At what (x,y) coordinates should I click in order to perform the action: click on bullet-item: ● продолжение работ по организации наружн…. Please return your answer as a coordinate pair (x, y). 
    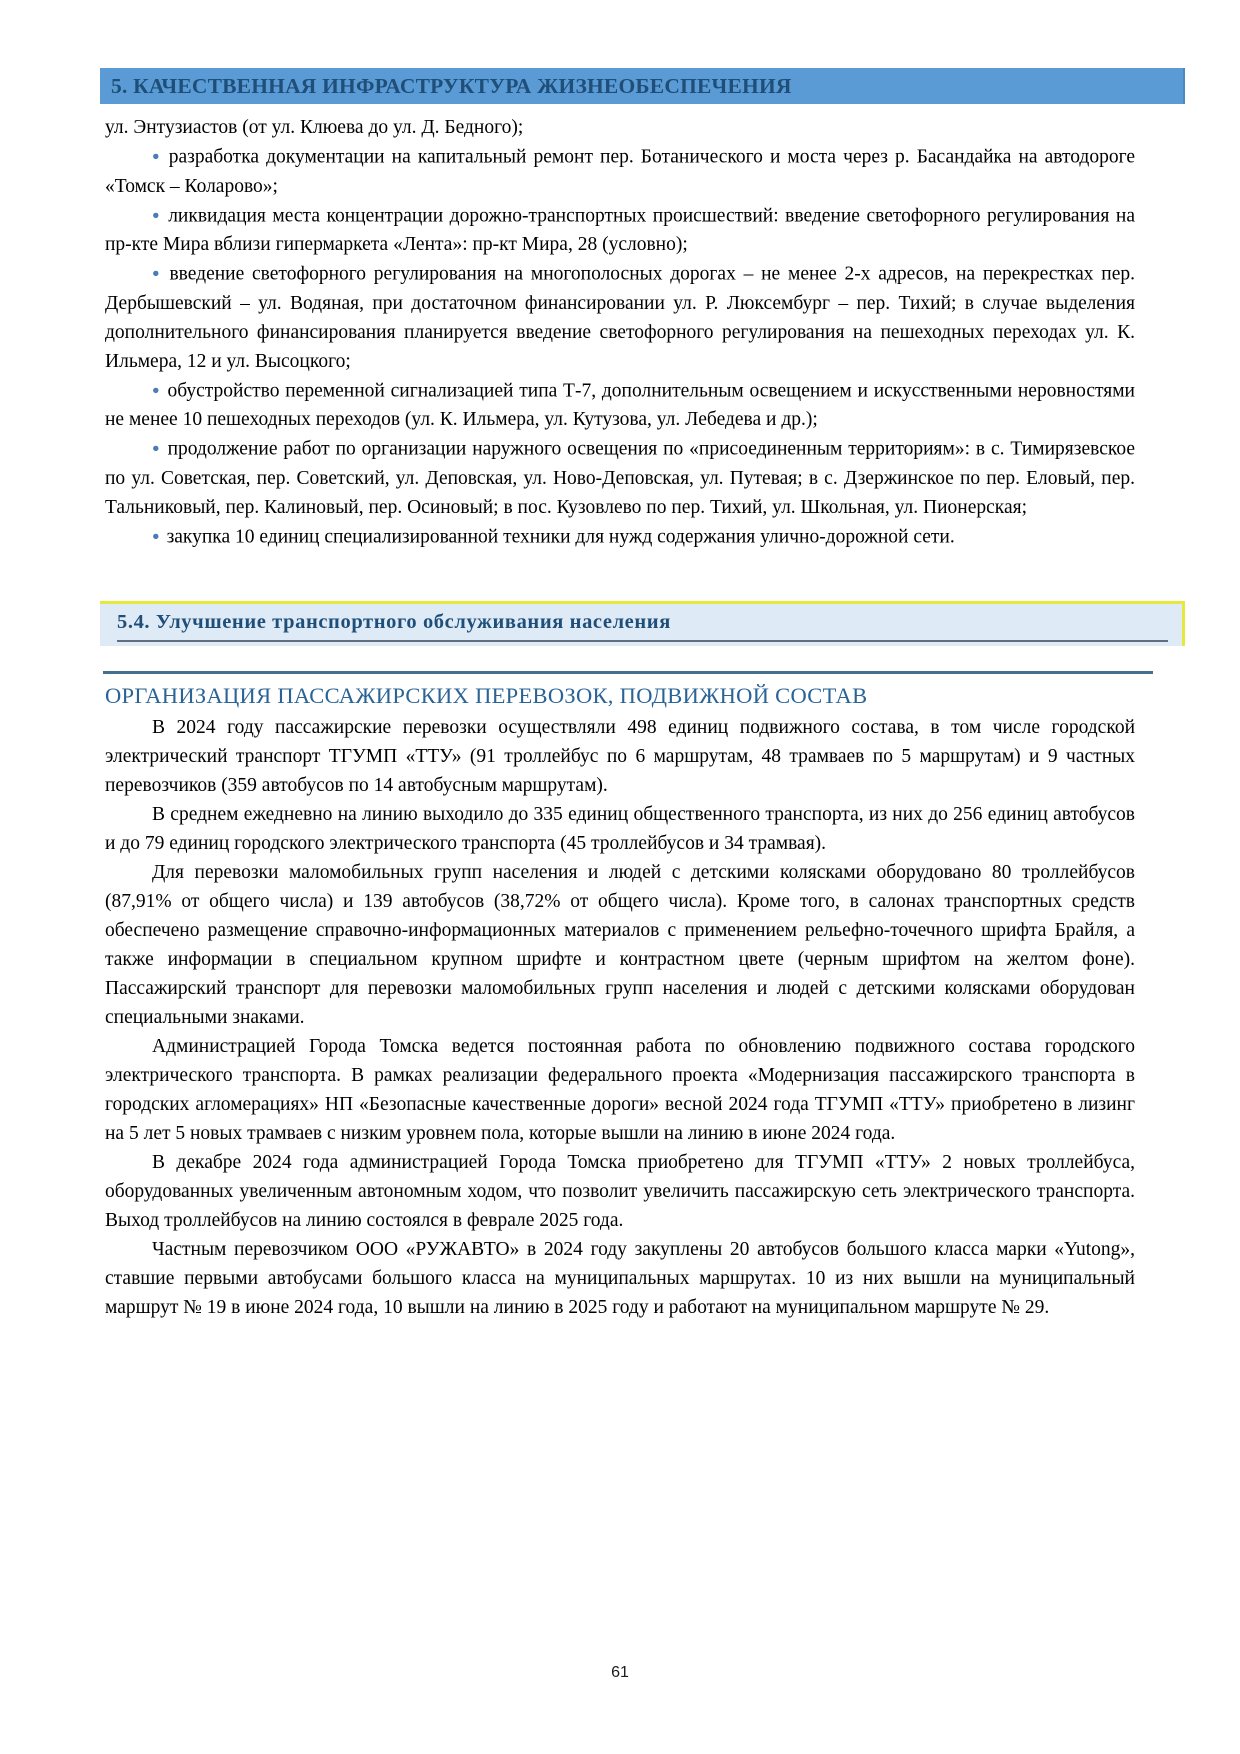
    Looking at the image, I should click on (620, 478).